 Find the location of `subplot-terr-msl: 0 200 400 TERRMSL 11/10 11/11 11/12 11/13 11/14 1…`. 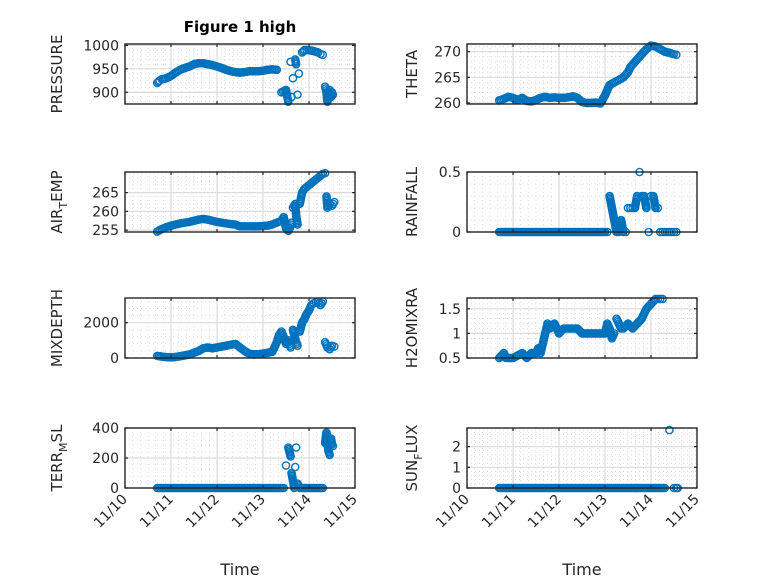

subplot-terr-msl: 0 200 400 TERRMSL 11/10 11/11 11/12 11/13 11/14 1… is located at coordinates (204, 500).